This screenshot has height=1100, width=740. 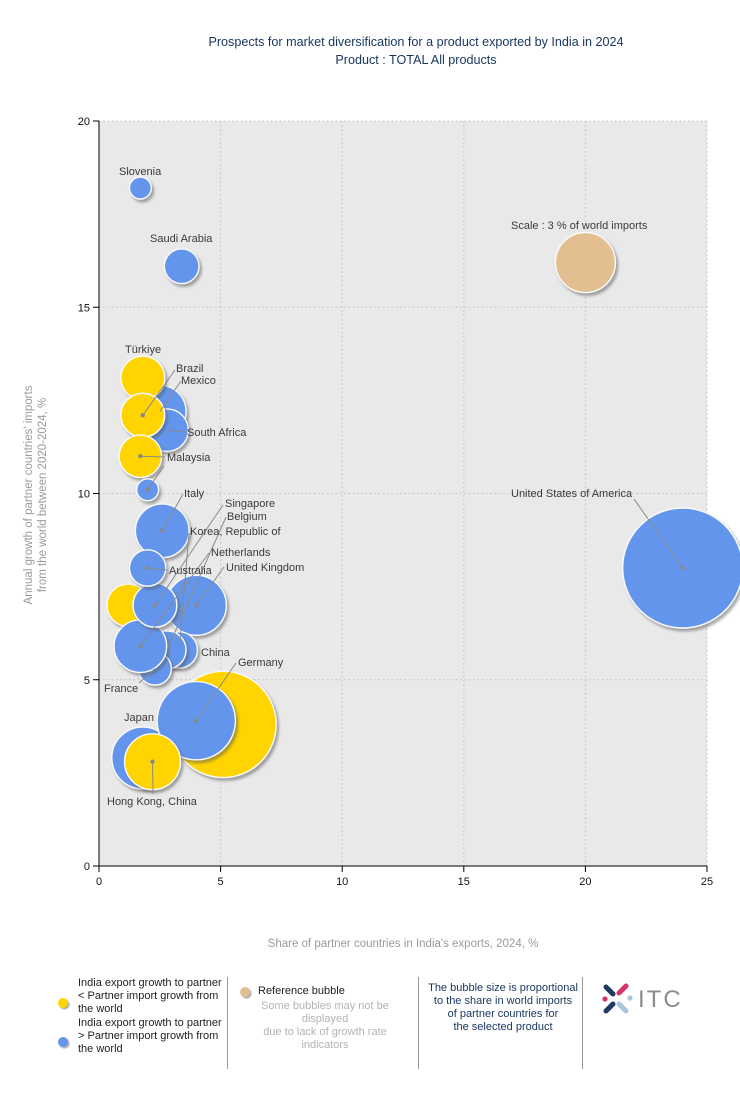 What do you see at coordinates (121, 689) in the screenshot?
I see `bubble-label: France` at bounding box center [121, 689].